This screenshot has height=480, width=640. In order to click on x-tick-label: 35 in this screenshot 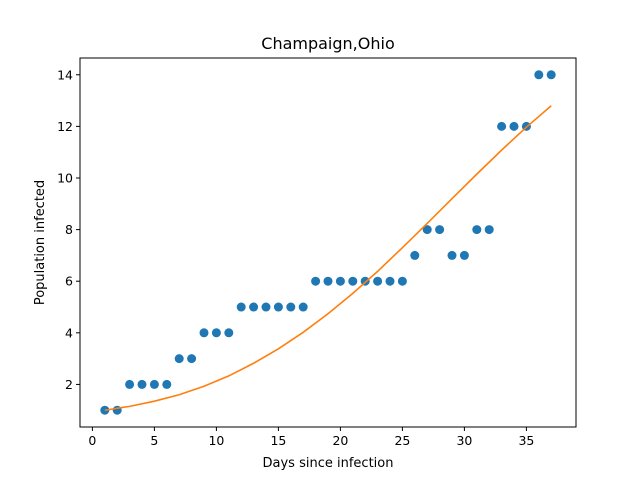, I will do `click(526, 440)`.